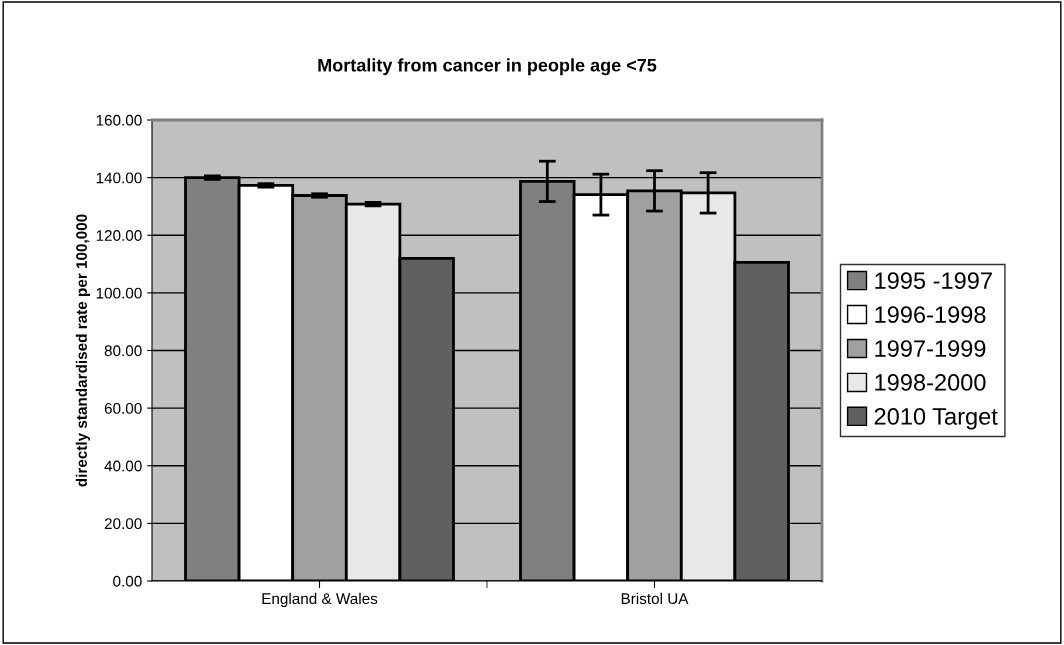 This screenshot has width=1064, height=645. What do you see at coordinates (933, 281) in the screenshot?
I see `legend-label: 1995 -1997` at bounding box center [933, 281].